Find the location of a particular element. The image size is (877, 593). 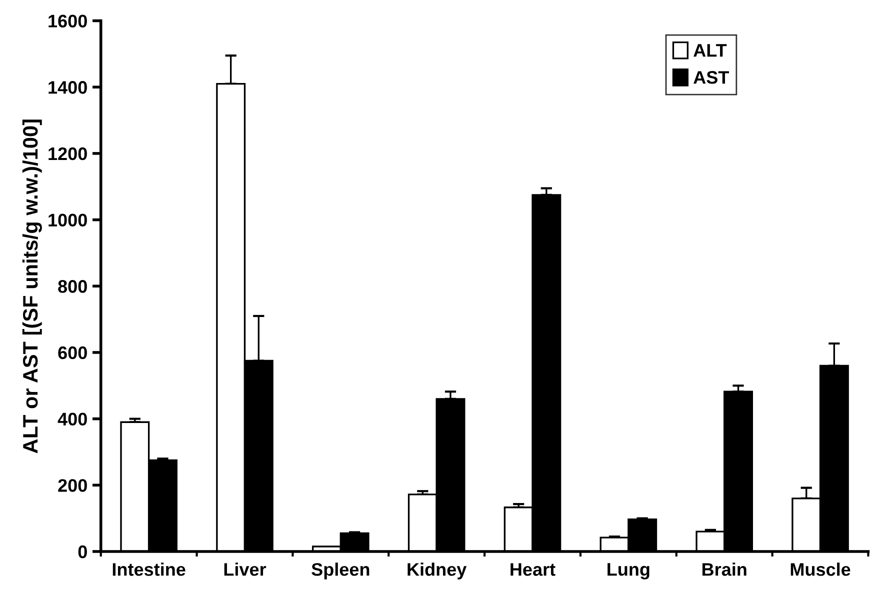

y-tick-label: 400 is located at coordinates (72, 419).